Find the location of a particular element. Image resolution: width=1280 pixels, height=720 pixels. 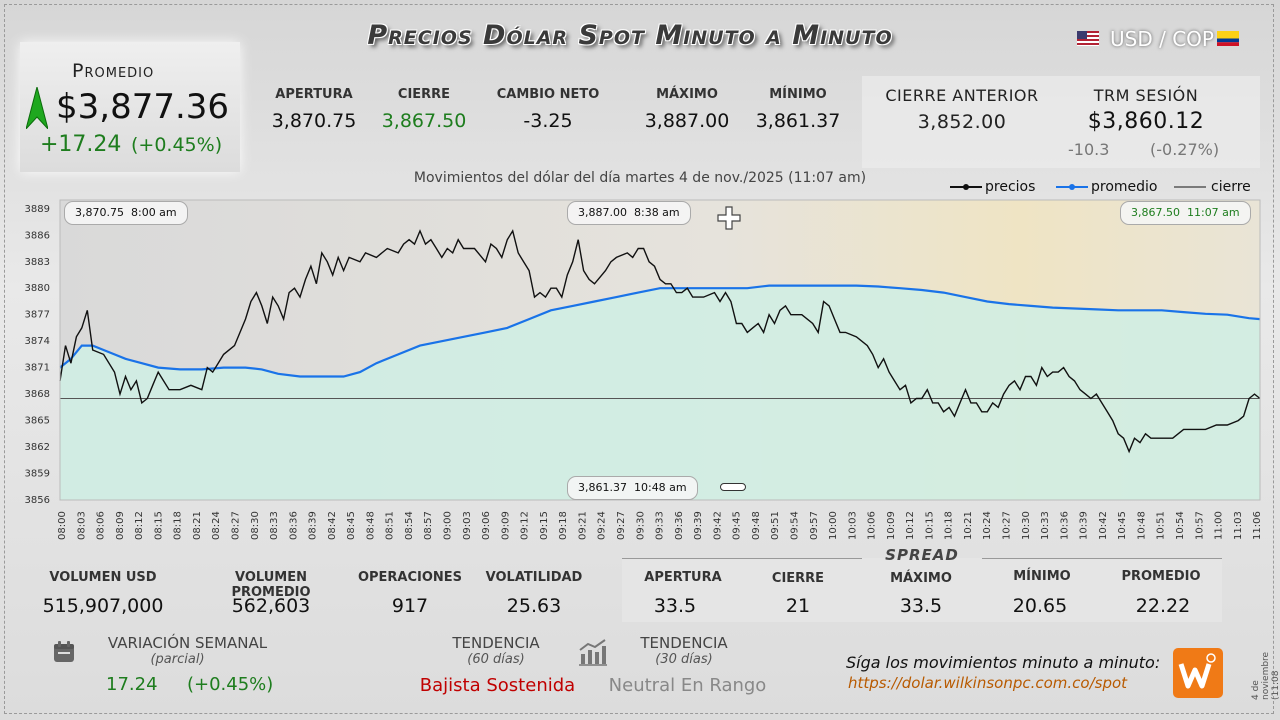

x-tick-label: 08:33 is located at coordinates (274, 525).